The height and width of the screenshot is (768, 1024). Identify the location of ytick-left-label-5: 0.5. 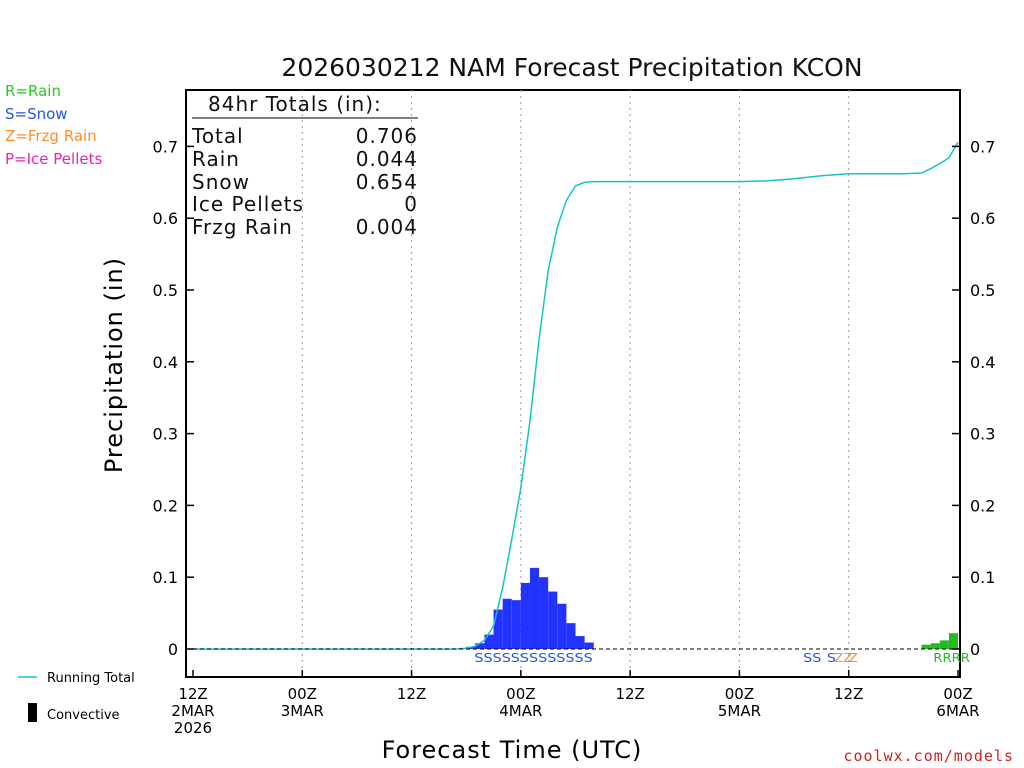
(165, 290).